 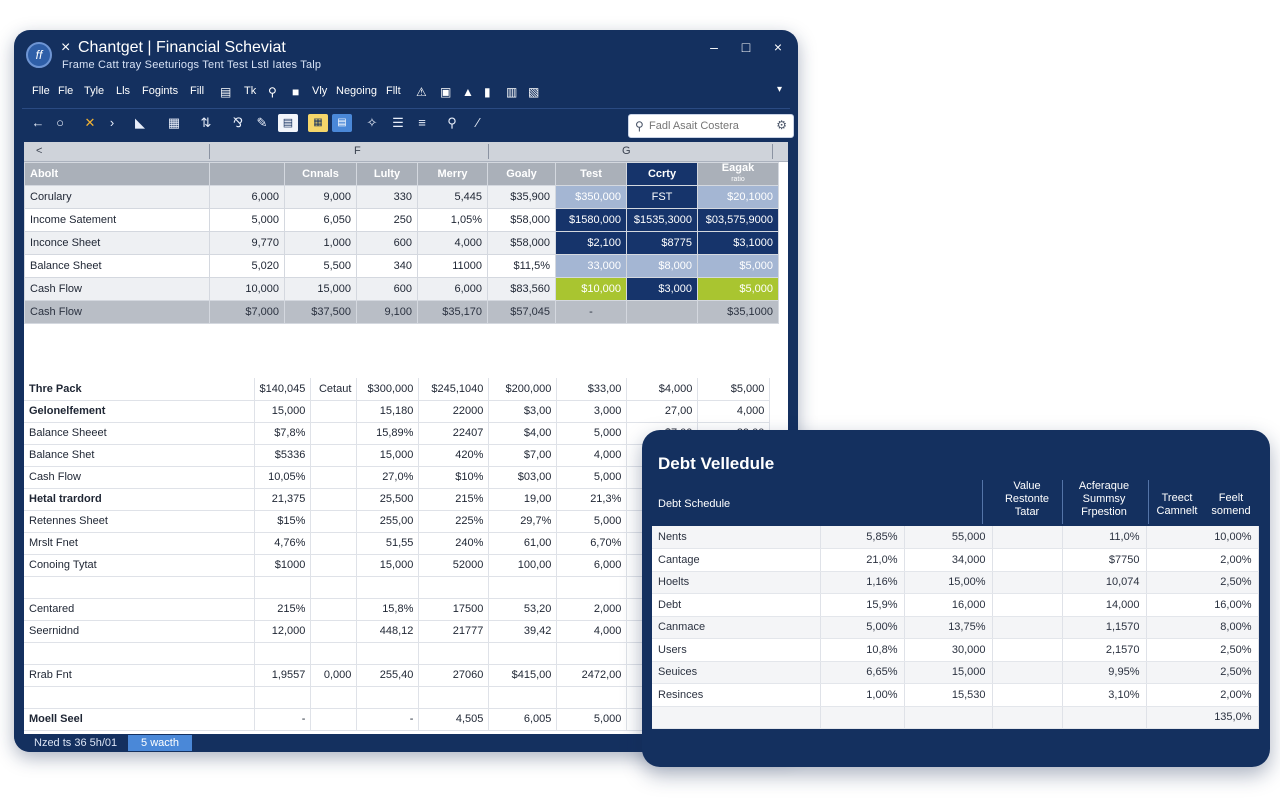 What do you see at coordinates (523, 389) in the screenshot?
I see `table-cell: $200,000` at bounding box center [523, 389].